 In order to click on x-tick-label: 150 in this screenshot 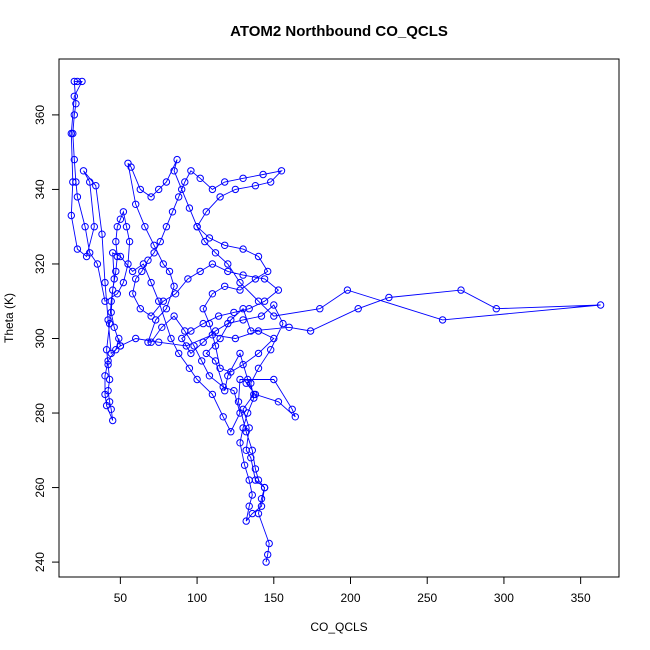, I will do `click(274, 598)`.